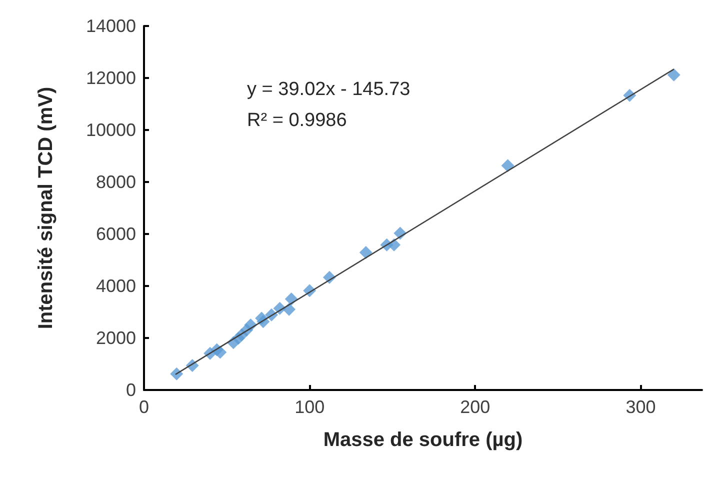 The height and width of the screenshot is (478, 713). Describe the element at coordinates (116, 234) in the screenshot. I see `y-tick-label: 6000` at that location.